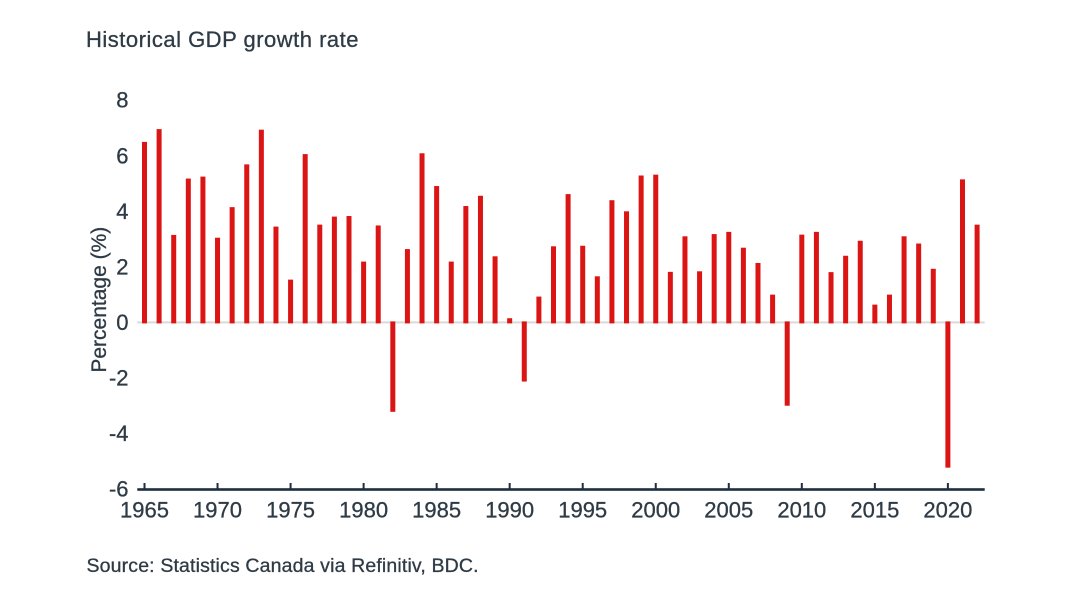 The height and width of the screenshot is (602, 1070). What do you see at coordinates (122, 211) in the screenshot?
I see `svg-text: 4` at bounding box center [122, 211].